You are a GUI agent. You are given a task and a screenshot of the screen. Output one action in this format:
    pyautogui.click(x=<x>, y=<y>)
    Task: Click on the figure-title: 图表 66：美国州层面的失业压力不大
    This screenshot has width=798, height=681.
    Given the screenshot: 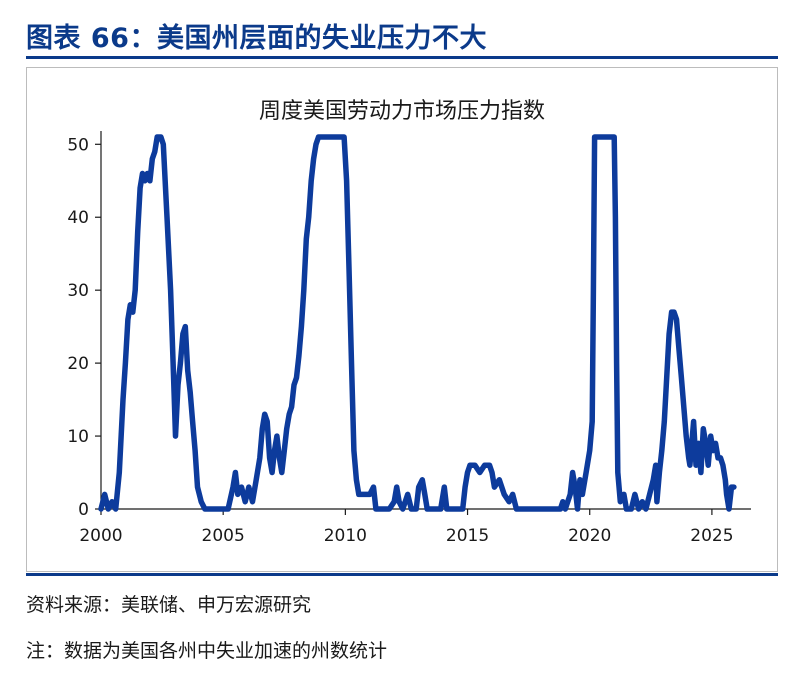 What is the action you would take?
    pyautogui.click(x=256, y=38)
    